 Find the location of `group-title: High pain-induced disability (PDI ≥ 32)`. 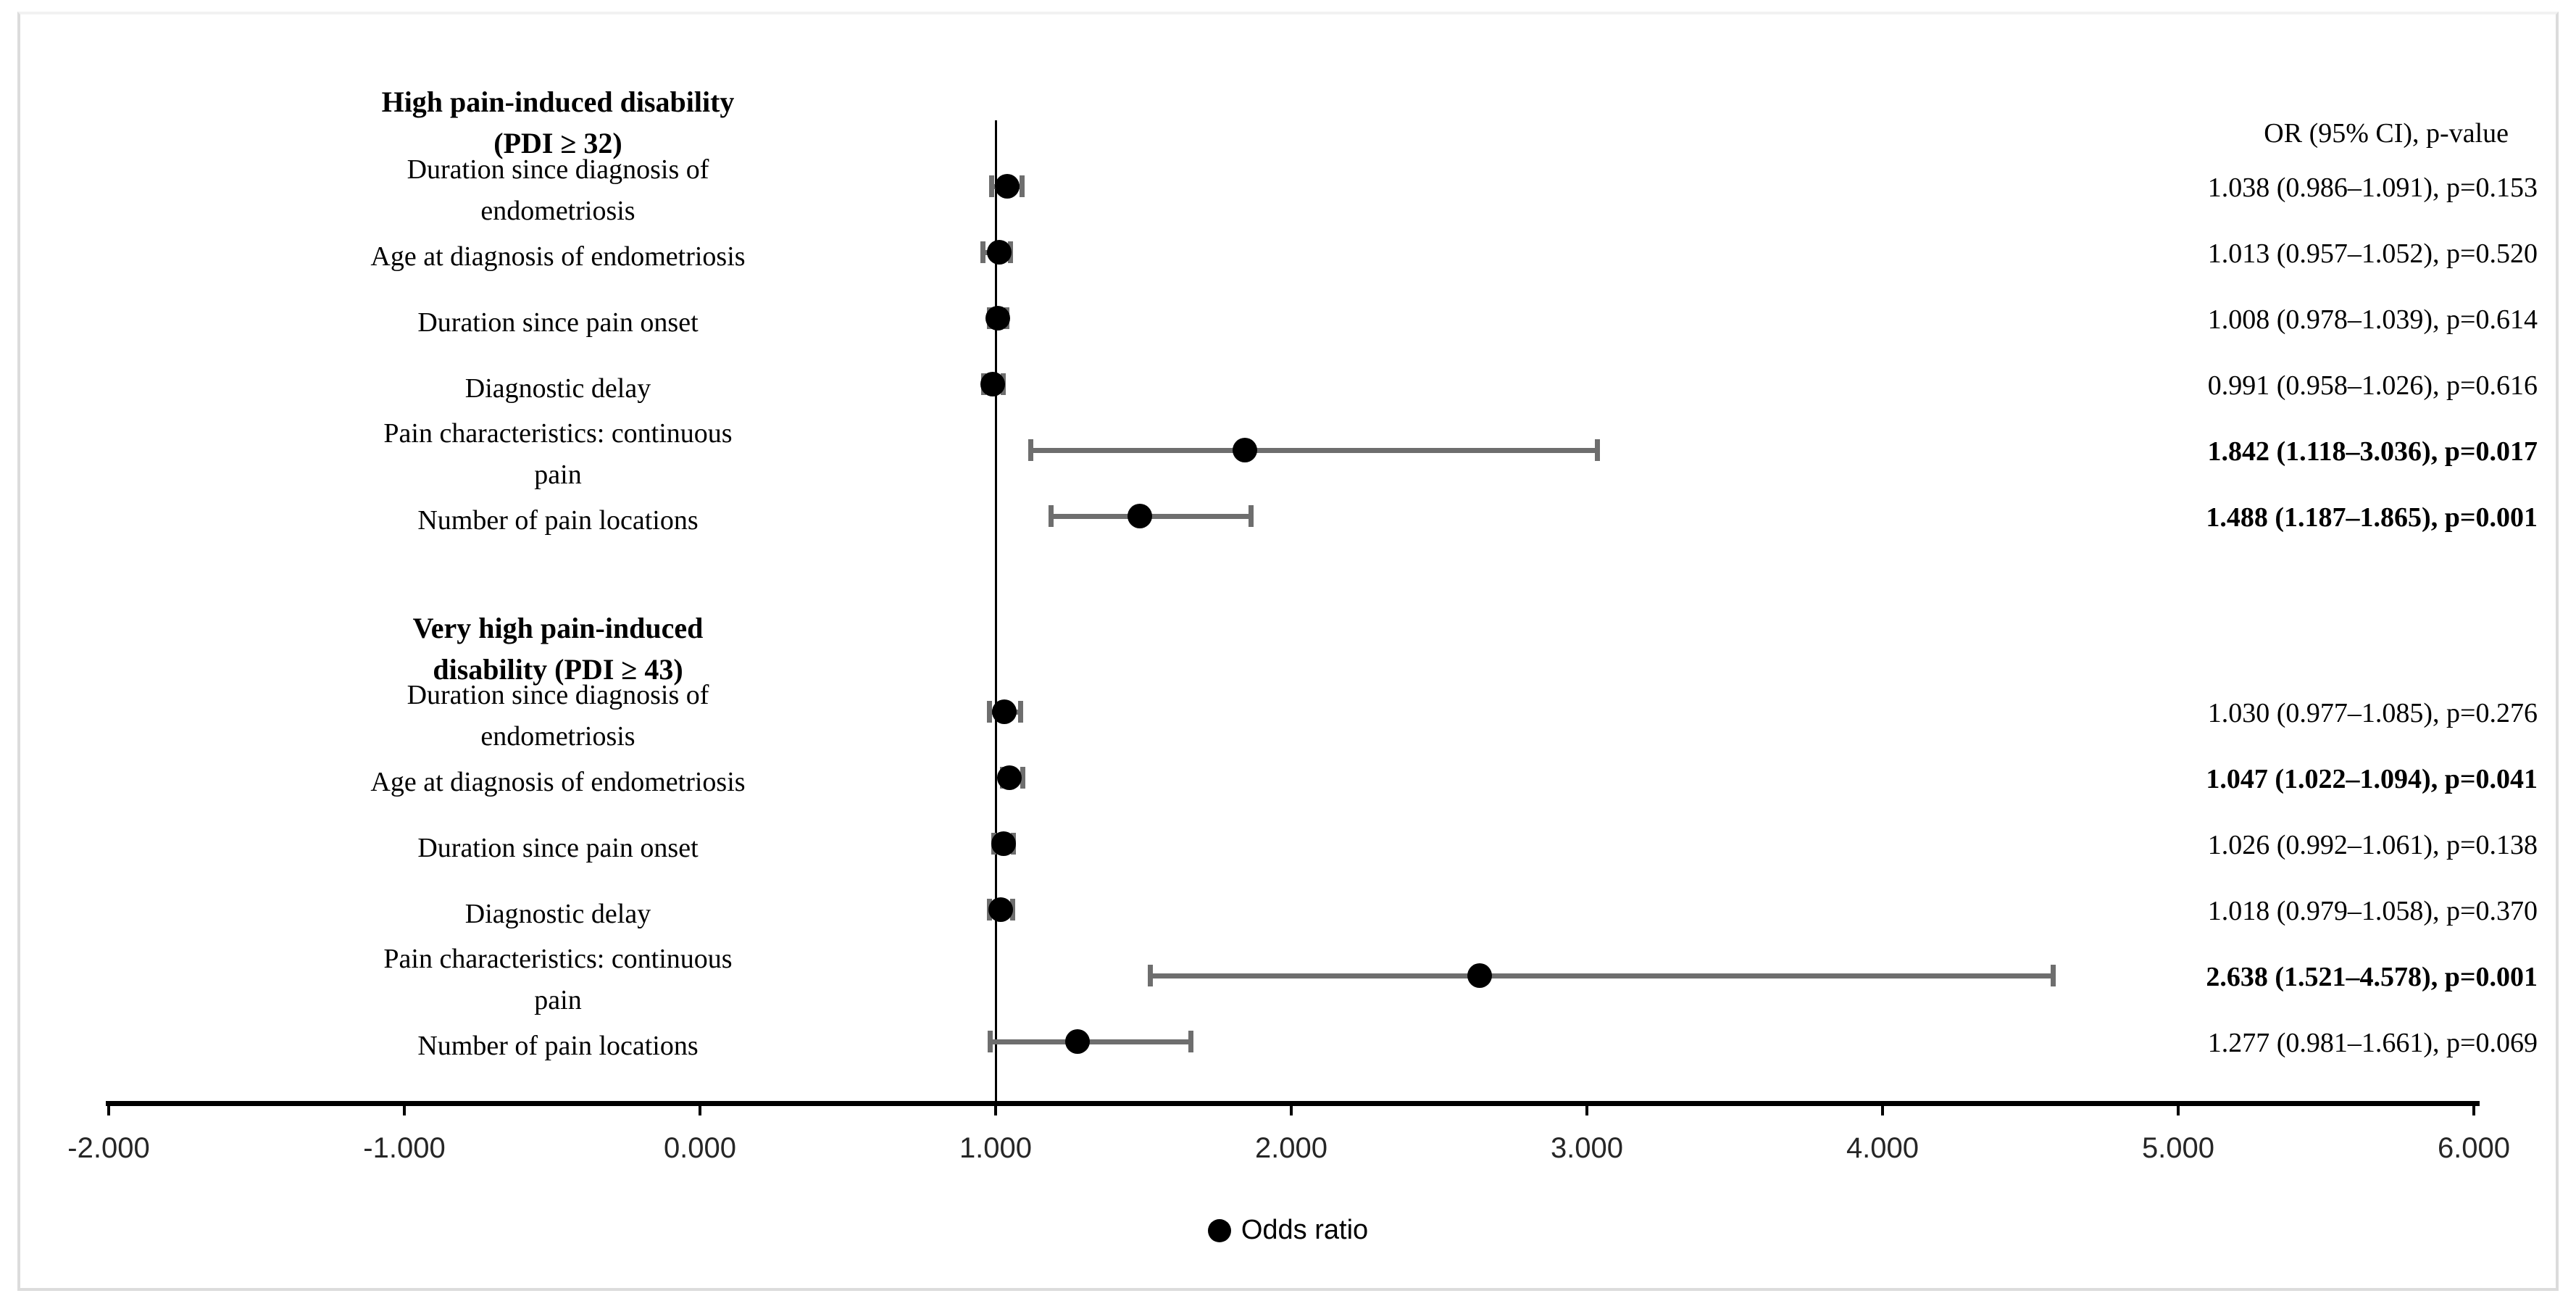

group-title: High pain-induced disability (PDI ≥ 32) is located at coordinates (558, 122).